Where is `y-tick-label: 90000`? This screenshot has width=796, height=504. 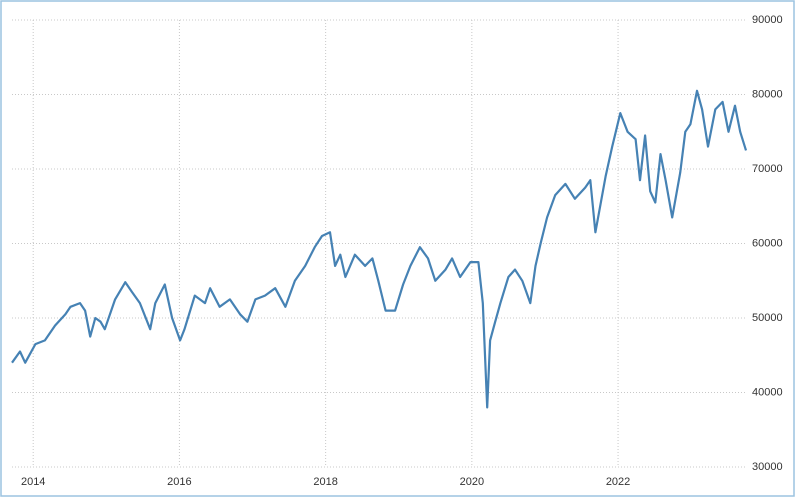 y-tick-label: 90000 is located at coordinates (767, 20).